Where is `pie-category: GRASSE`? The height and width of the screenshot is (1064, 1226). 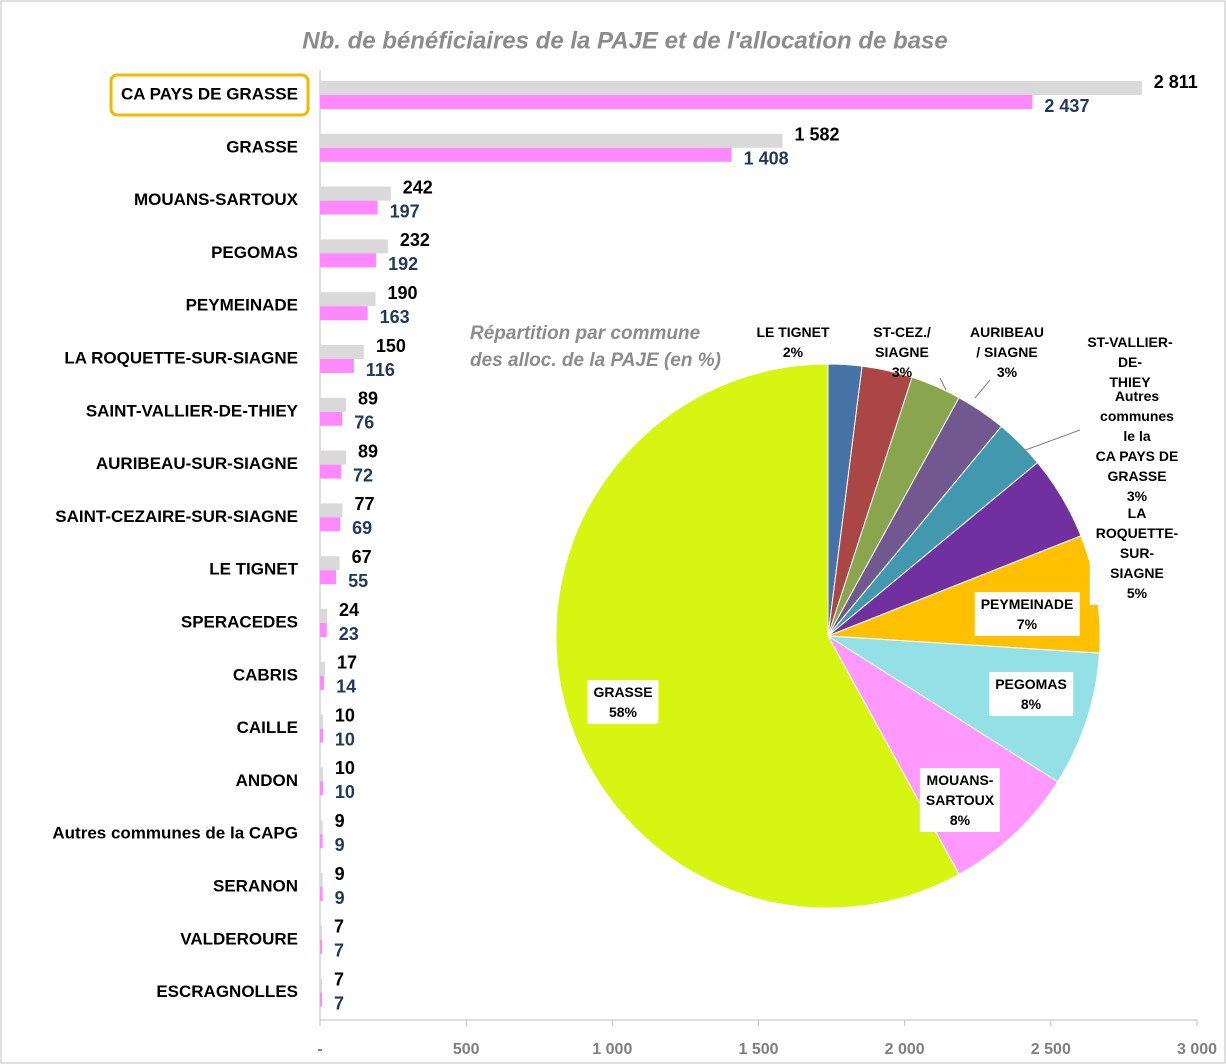 pie-category: GRASSE is located at coordinates (623, 692).